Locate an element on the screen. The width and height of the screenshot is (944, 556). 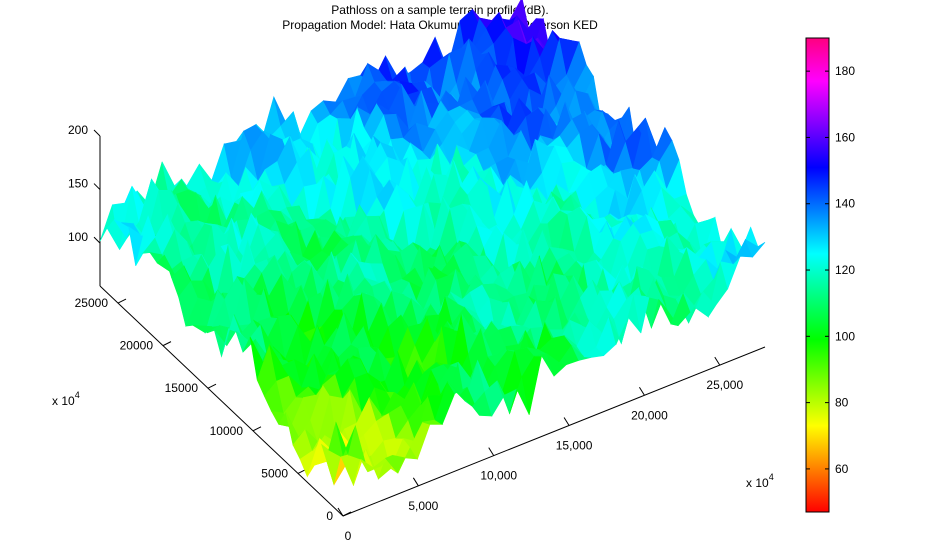
x-tick-label: 15,000 is located at coordinates (574, 445).